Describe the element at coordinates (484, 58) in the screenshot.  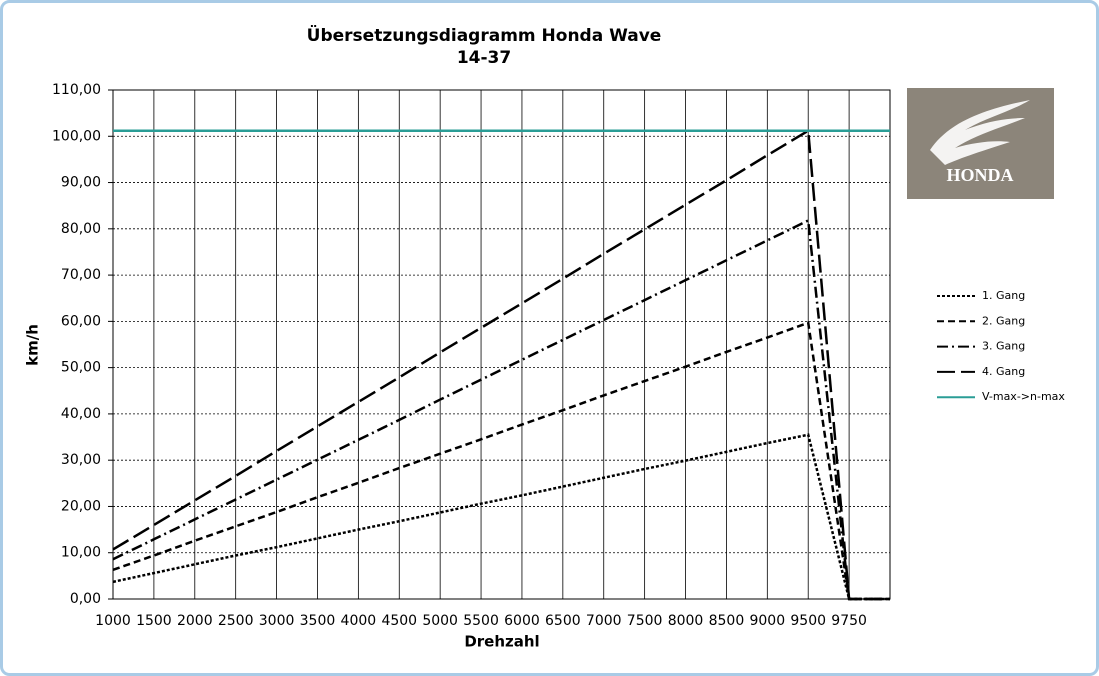
I see `chart-subtitle: 14-37` at that location.